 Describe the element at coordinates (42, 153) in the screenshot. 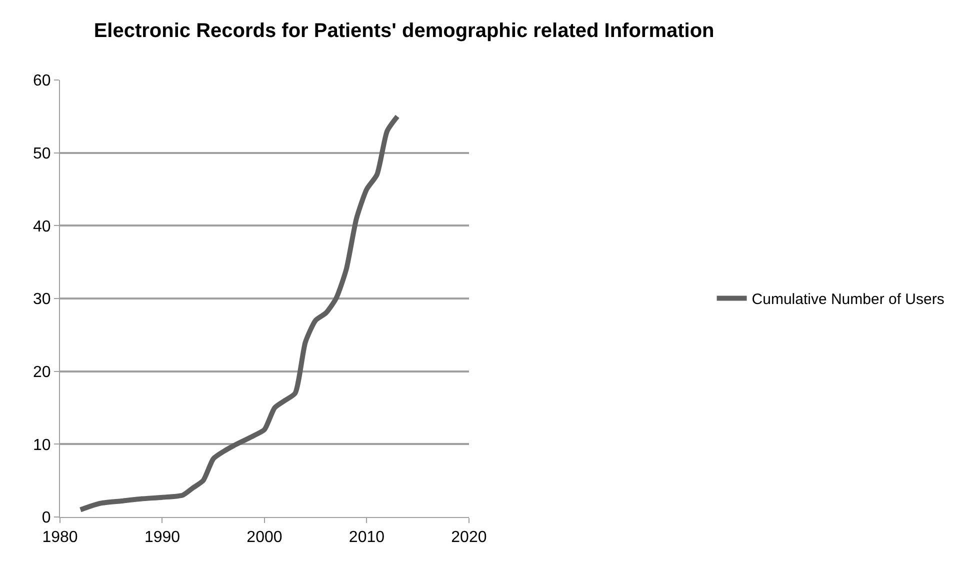

I see `y-tick-label: 50` at that location.